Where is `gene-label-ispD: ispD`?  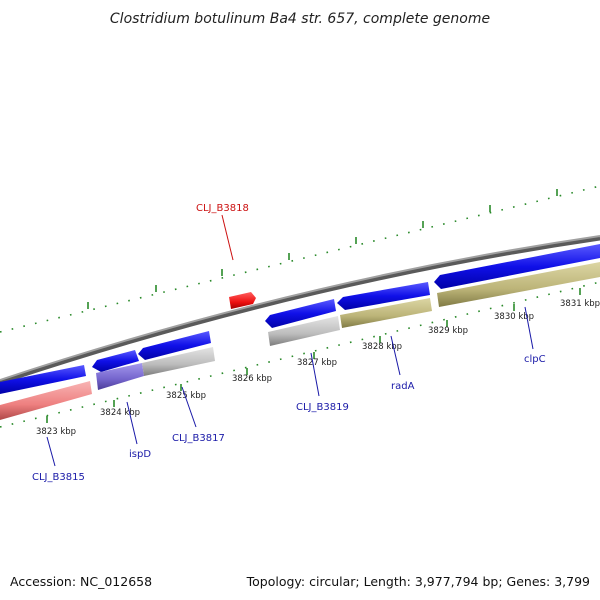 gene-label-ispD: ispD is located at coordinates (140, 454).